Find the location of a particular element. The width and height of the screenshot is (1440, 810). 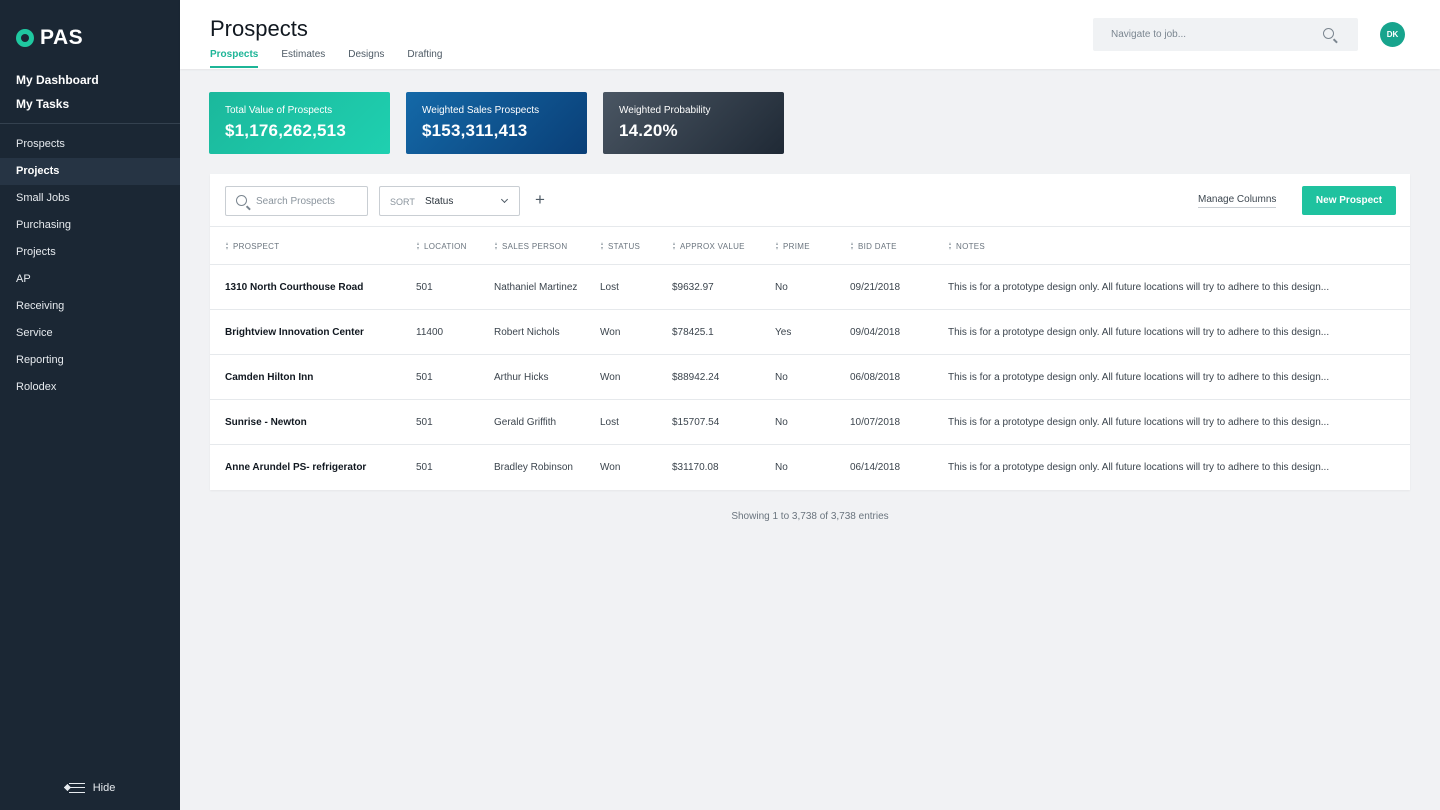

stat-label: Weighted Sales Prospects is located at coordinates (481, 110).